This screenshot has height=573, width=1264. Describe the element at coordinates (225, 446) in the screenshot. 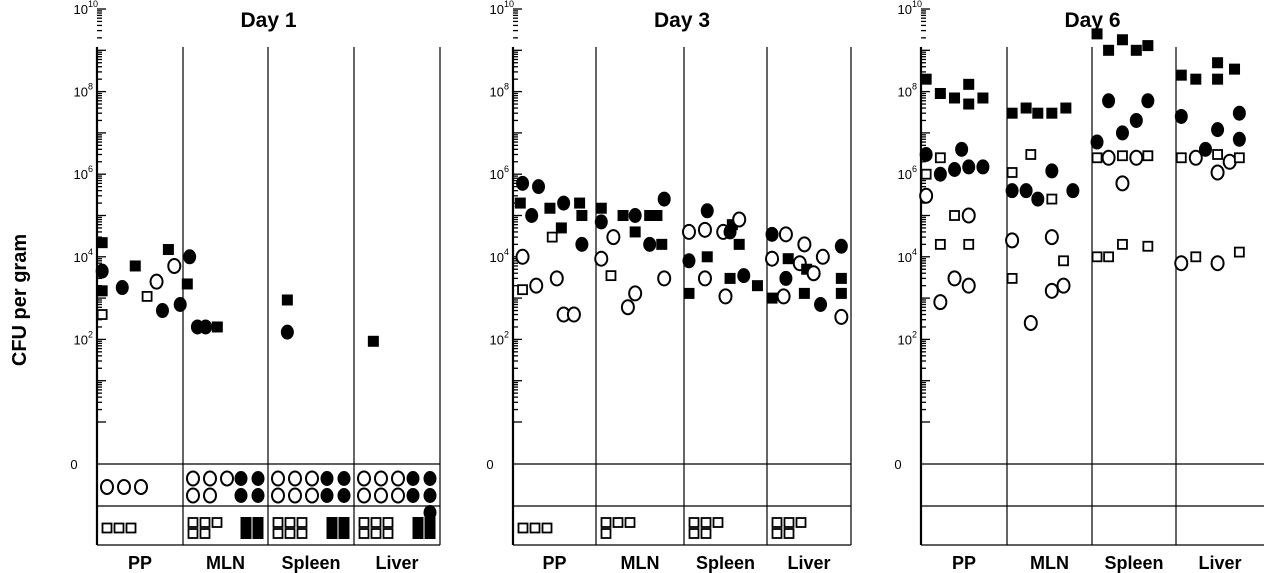

I see `tissue-mln: MLN` at that location.